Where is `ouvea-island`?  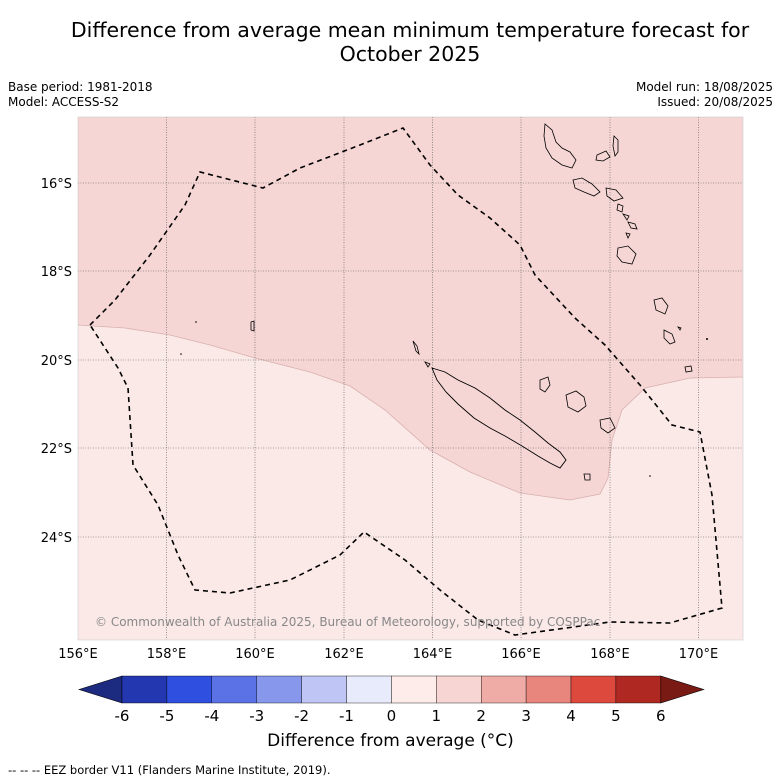 ouvea-island is located at coordinates (545, 384).